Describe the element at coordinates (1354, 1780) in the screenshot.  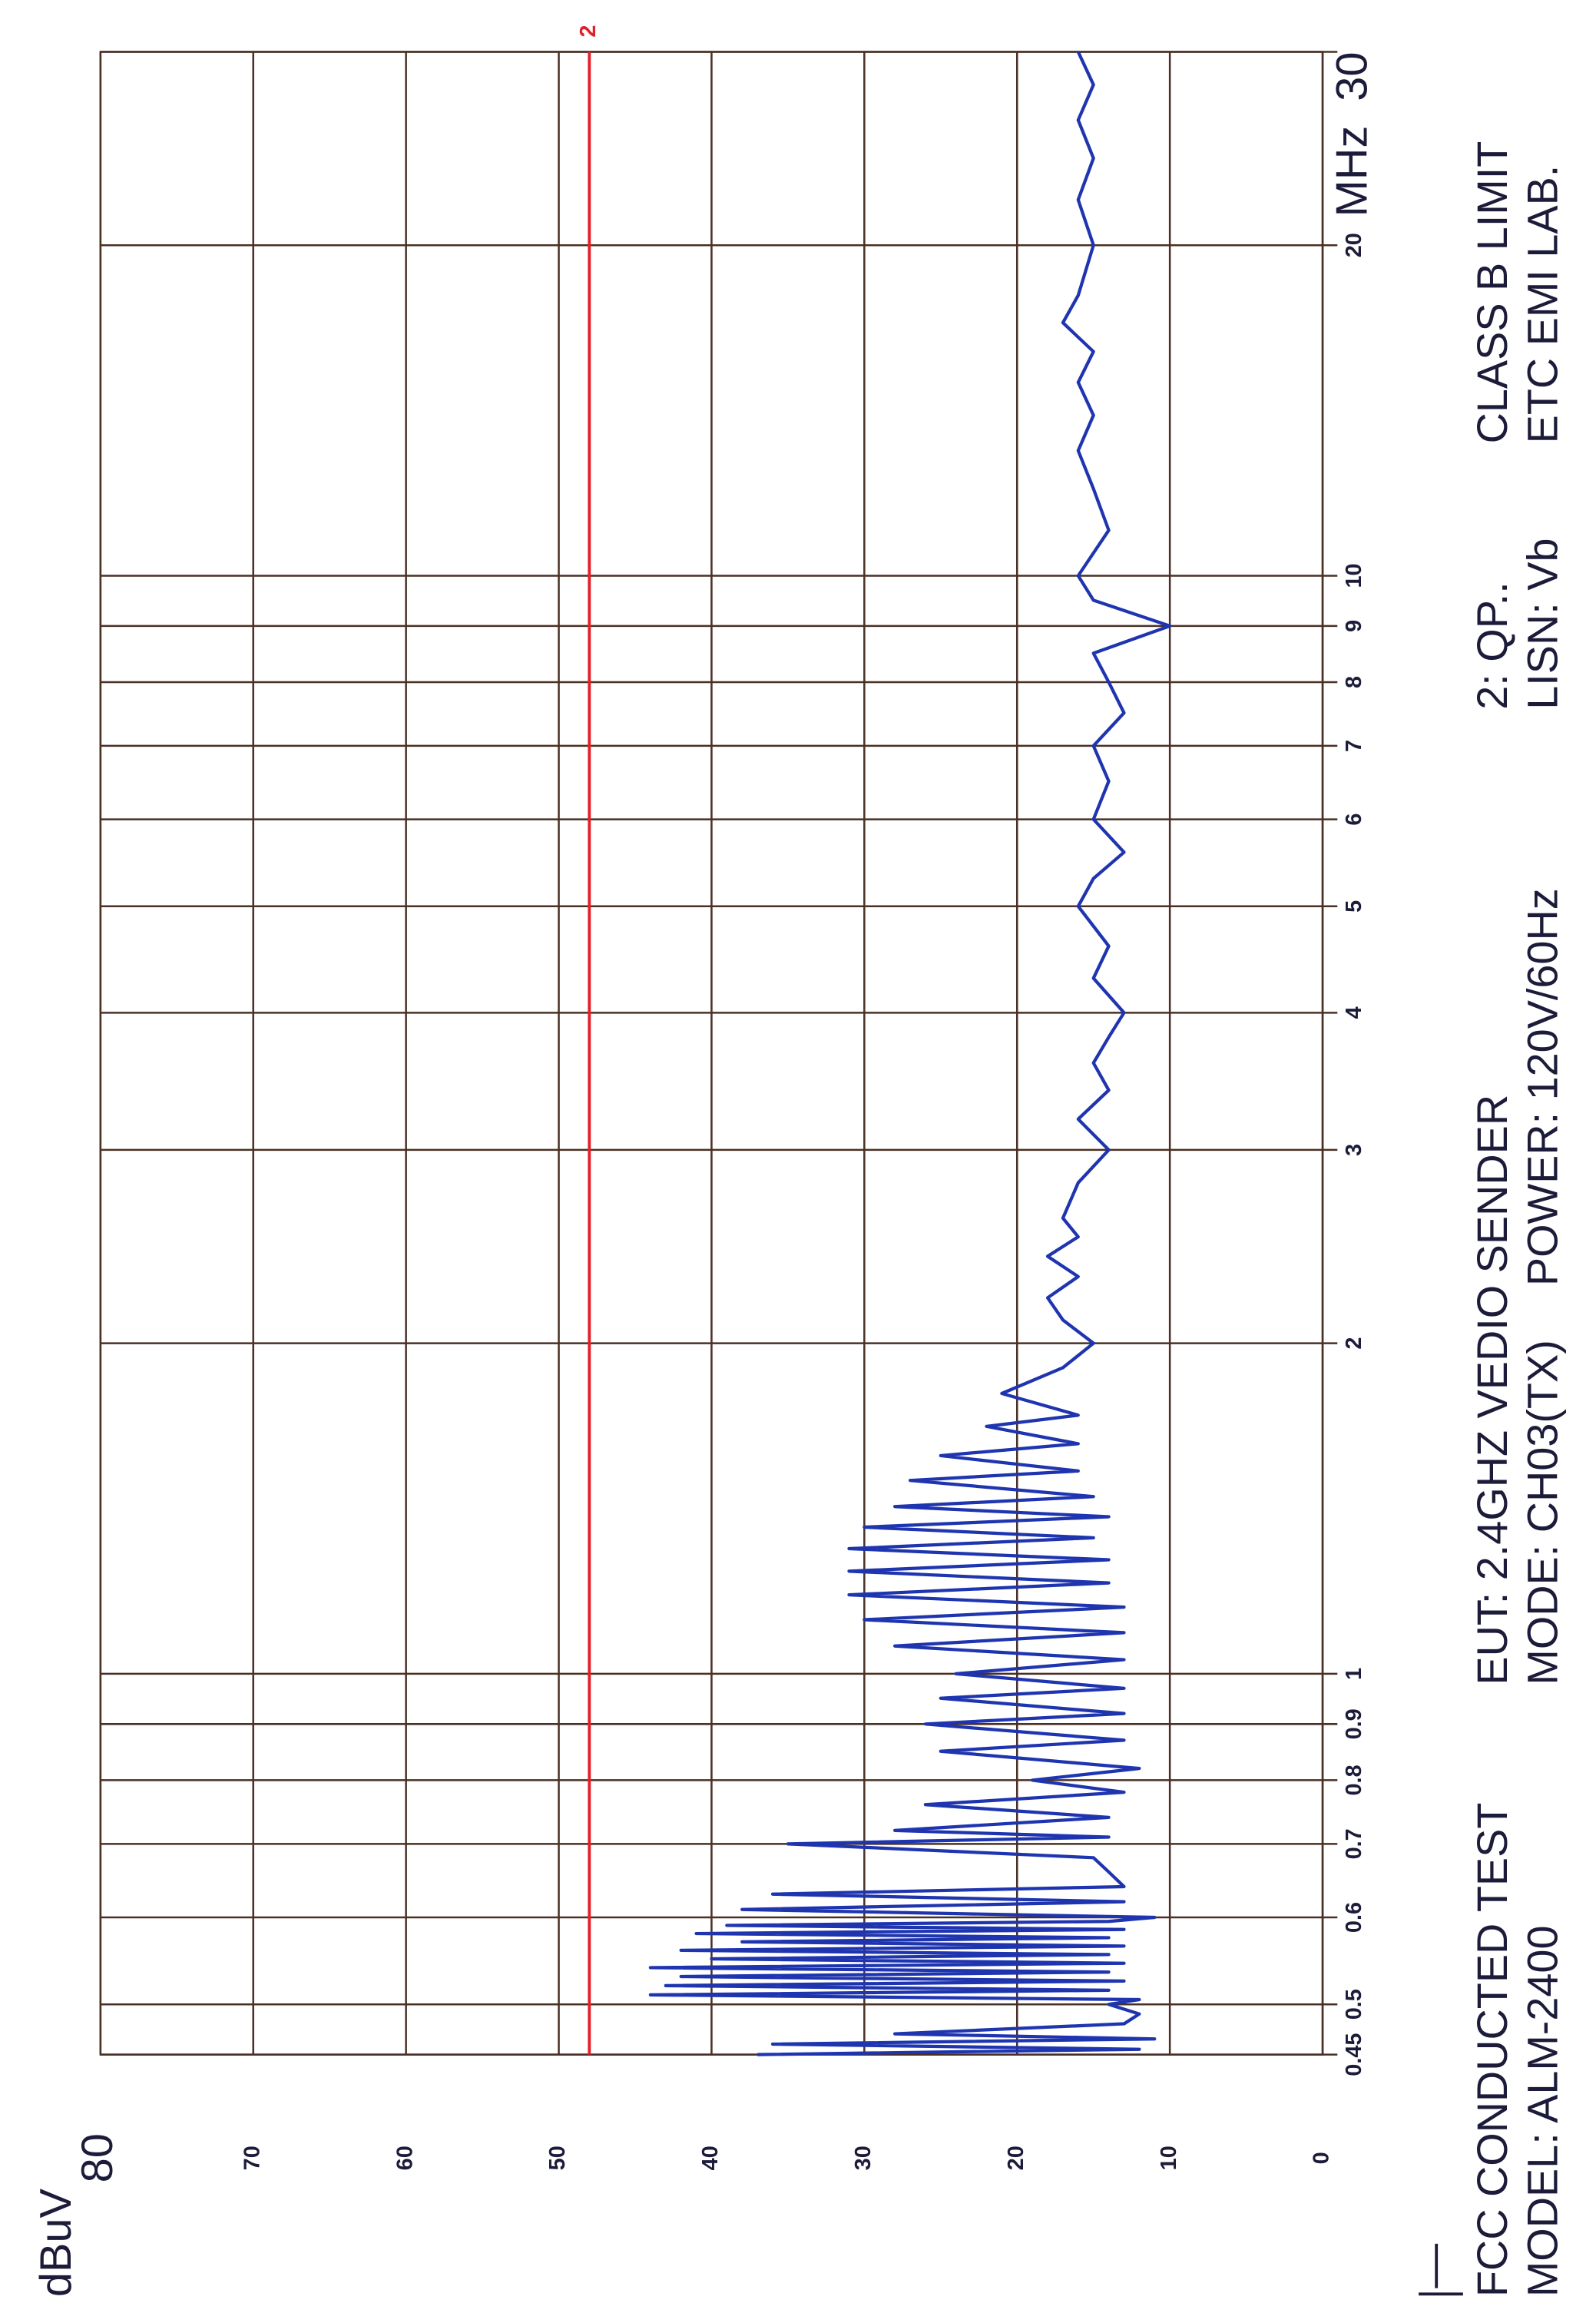
I see `x-tick-label: 0.8` at that location.